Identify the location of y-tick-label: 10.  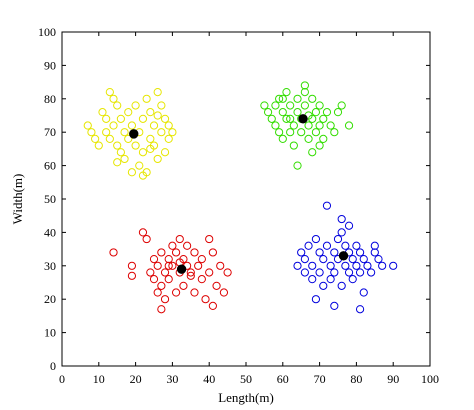
(50, 333).